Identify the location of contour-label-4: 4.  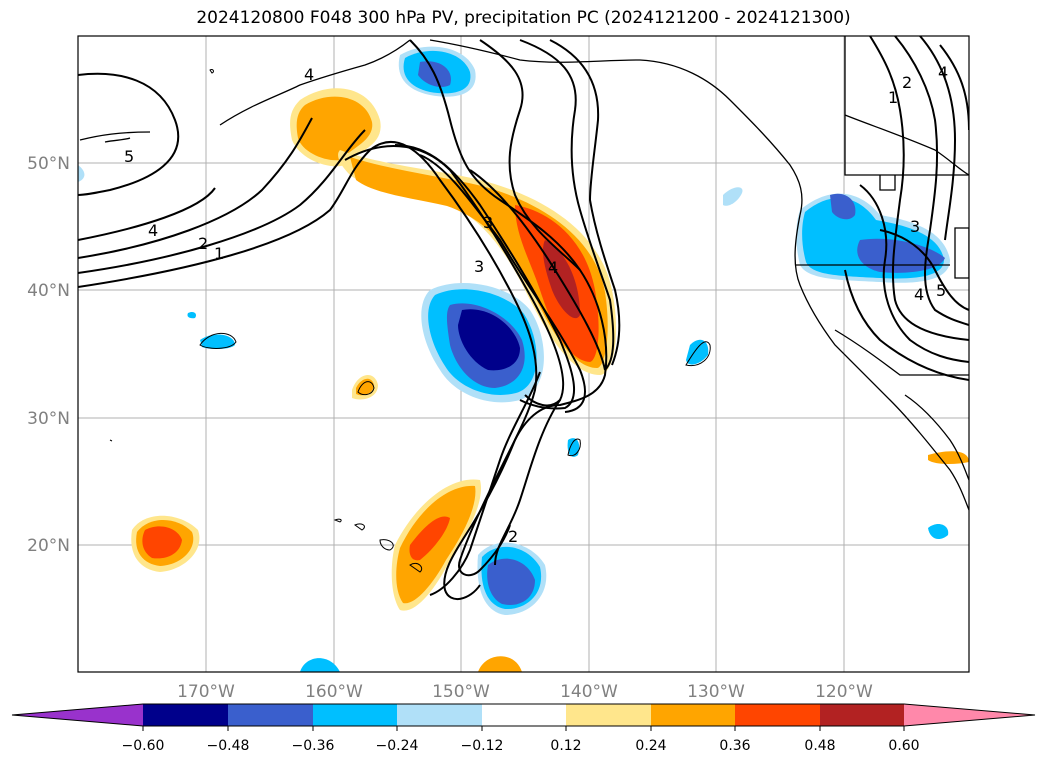
(153, 230).